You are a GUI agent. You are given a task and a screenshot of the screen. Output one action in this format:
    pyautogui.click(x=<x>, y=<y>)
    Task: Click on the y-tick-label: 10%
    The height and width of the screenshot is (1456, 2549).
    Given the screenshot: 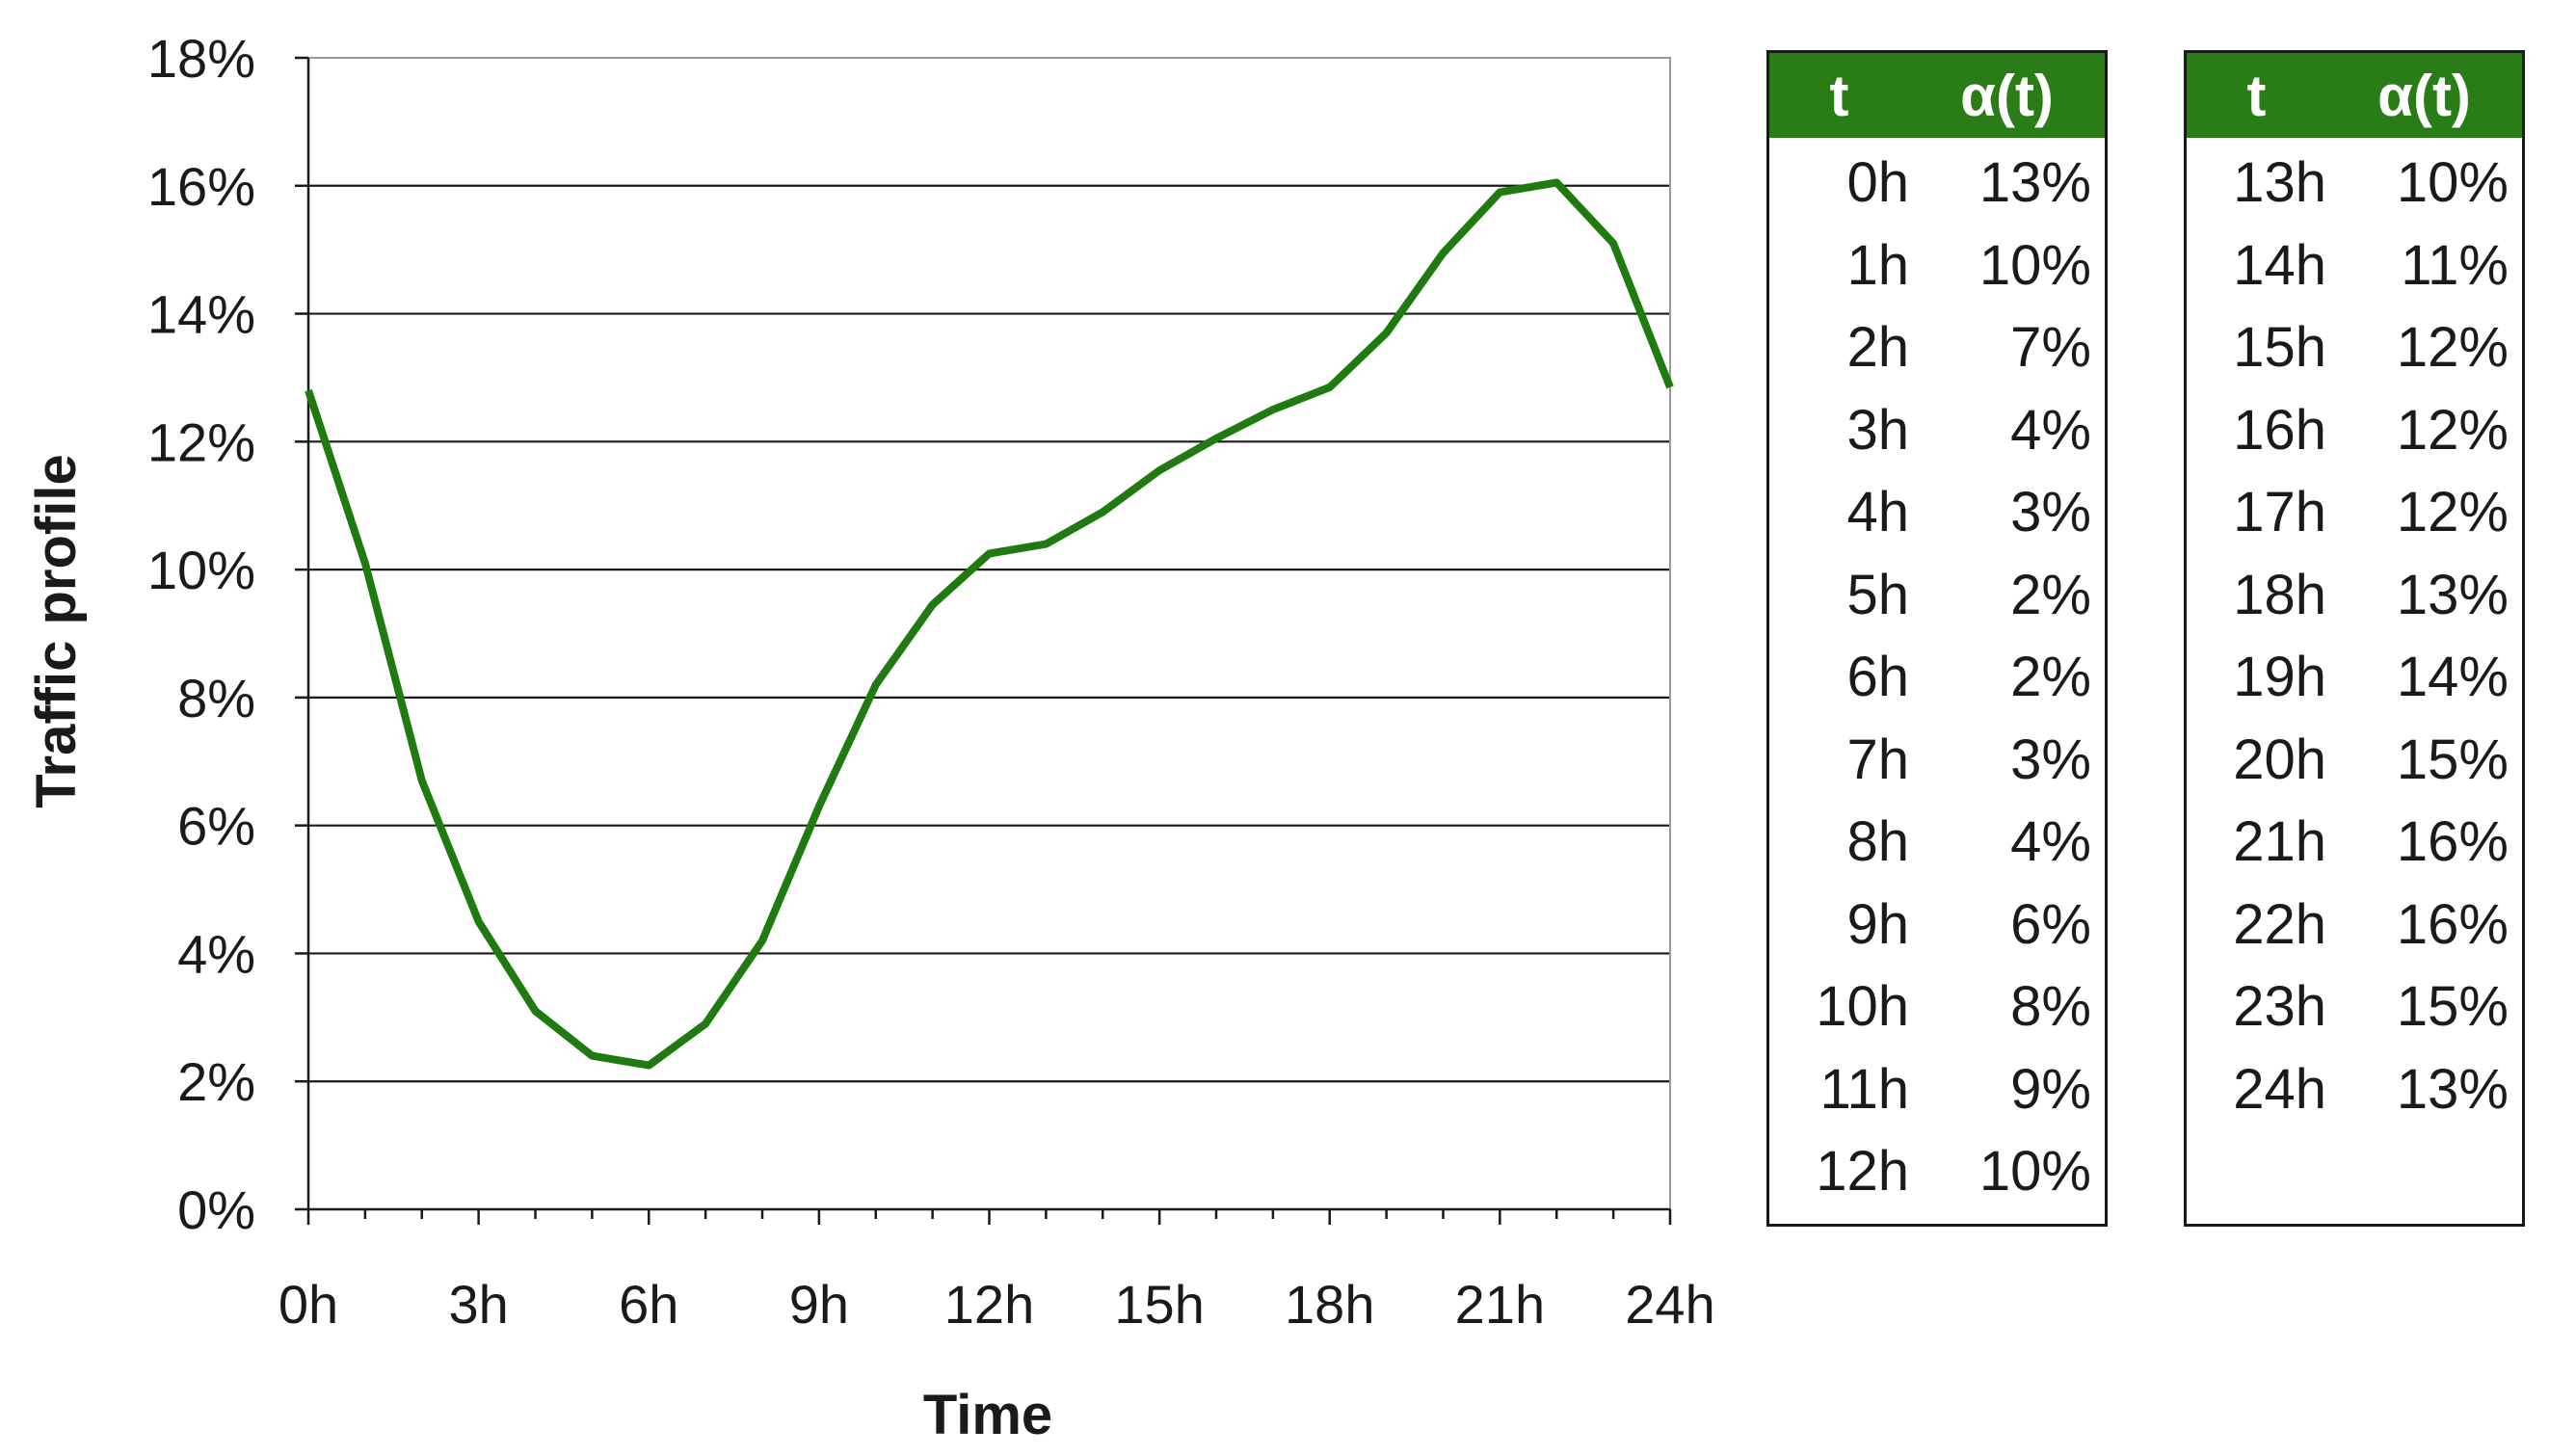 What is the action you would take?
    pyautogui.click(x=201, y=570)
    